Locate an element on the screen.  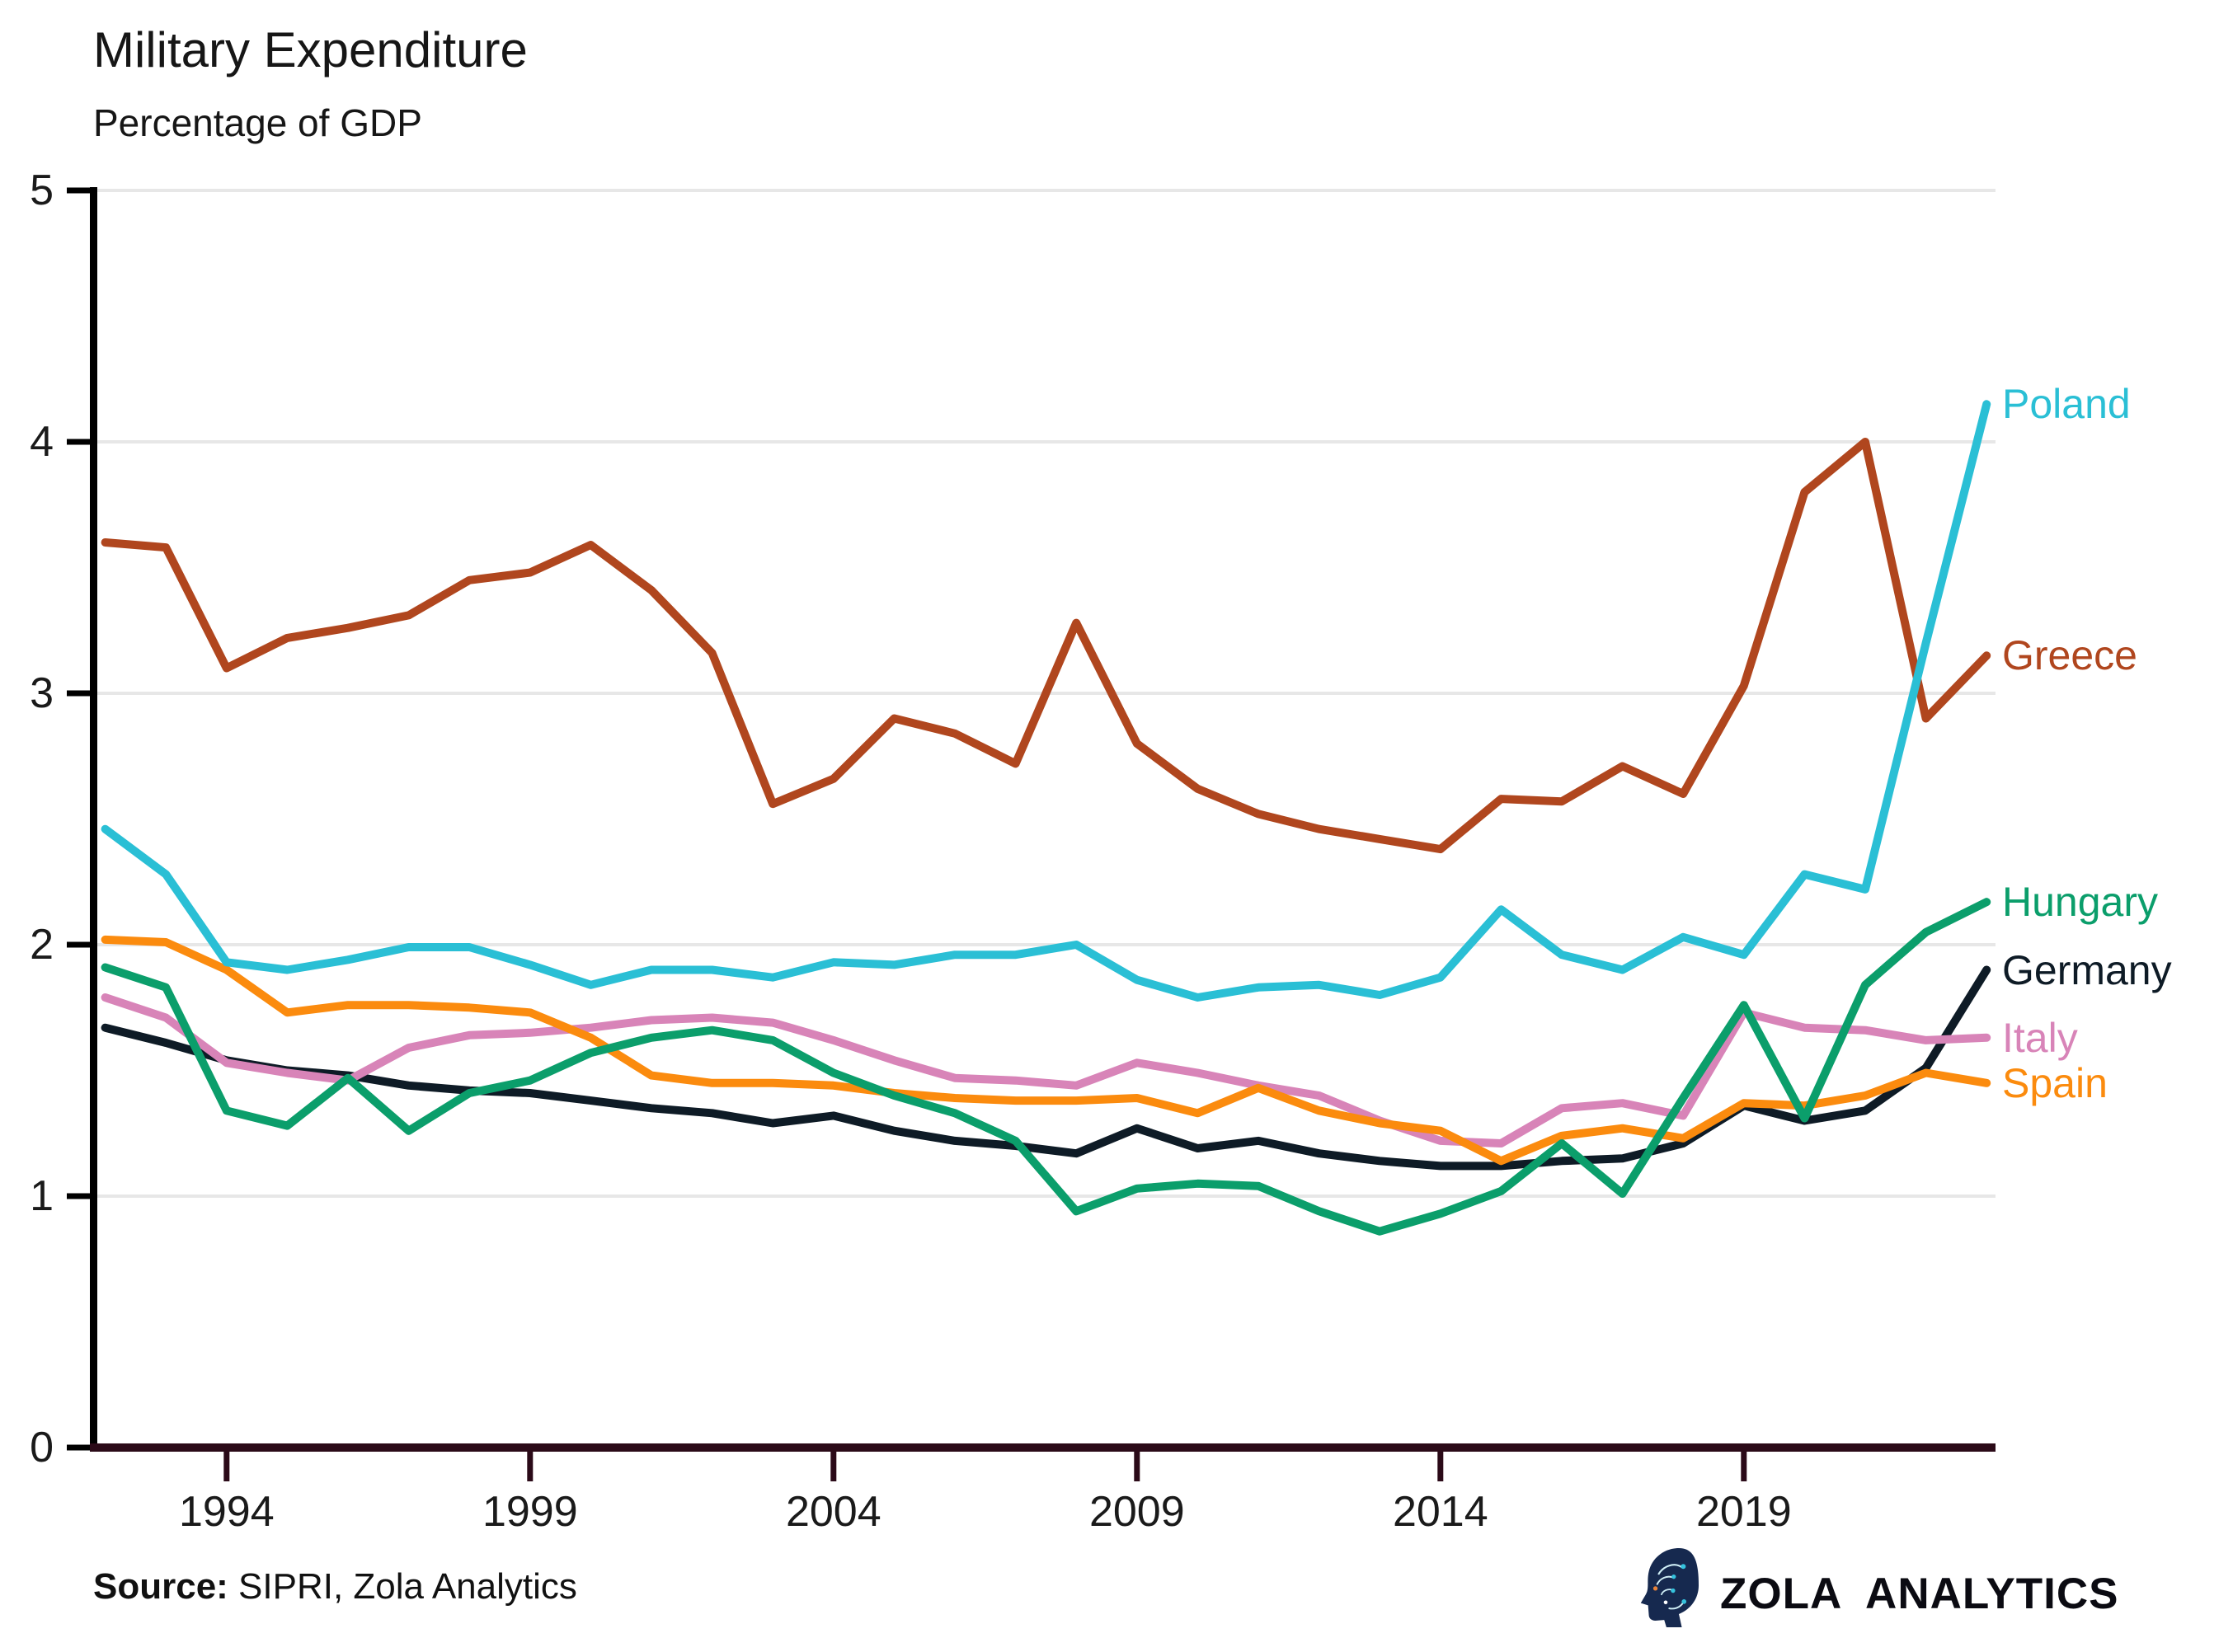
series-label-poland: Poland is located at coordinates (2066, 404).